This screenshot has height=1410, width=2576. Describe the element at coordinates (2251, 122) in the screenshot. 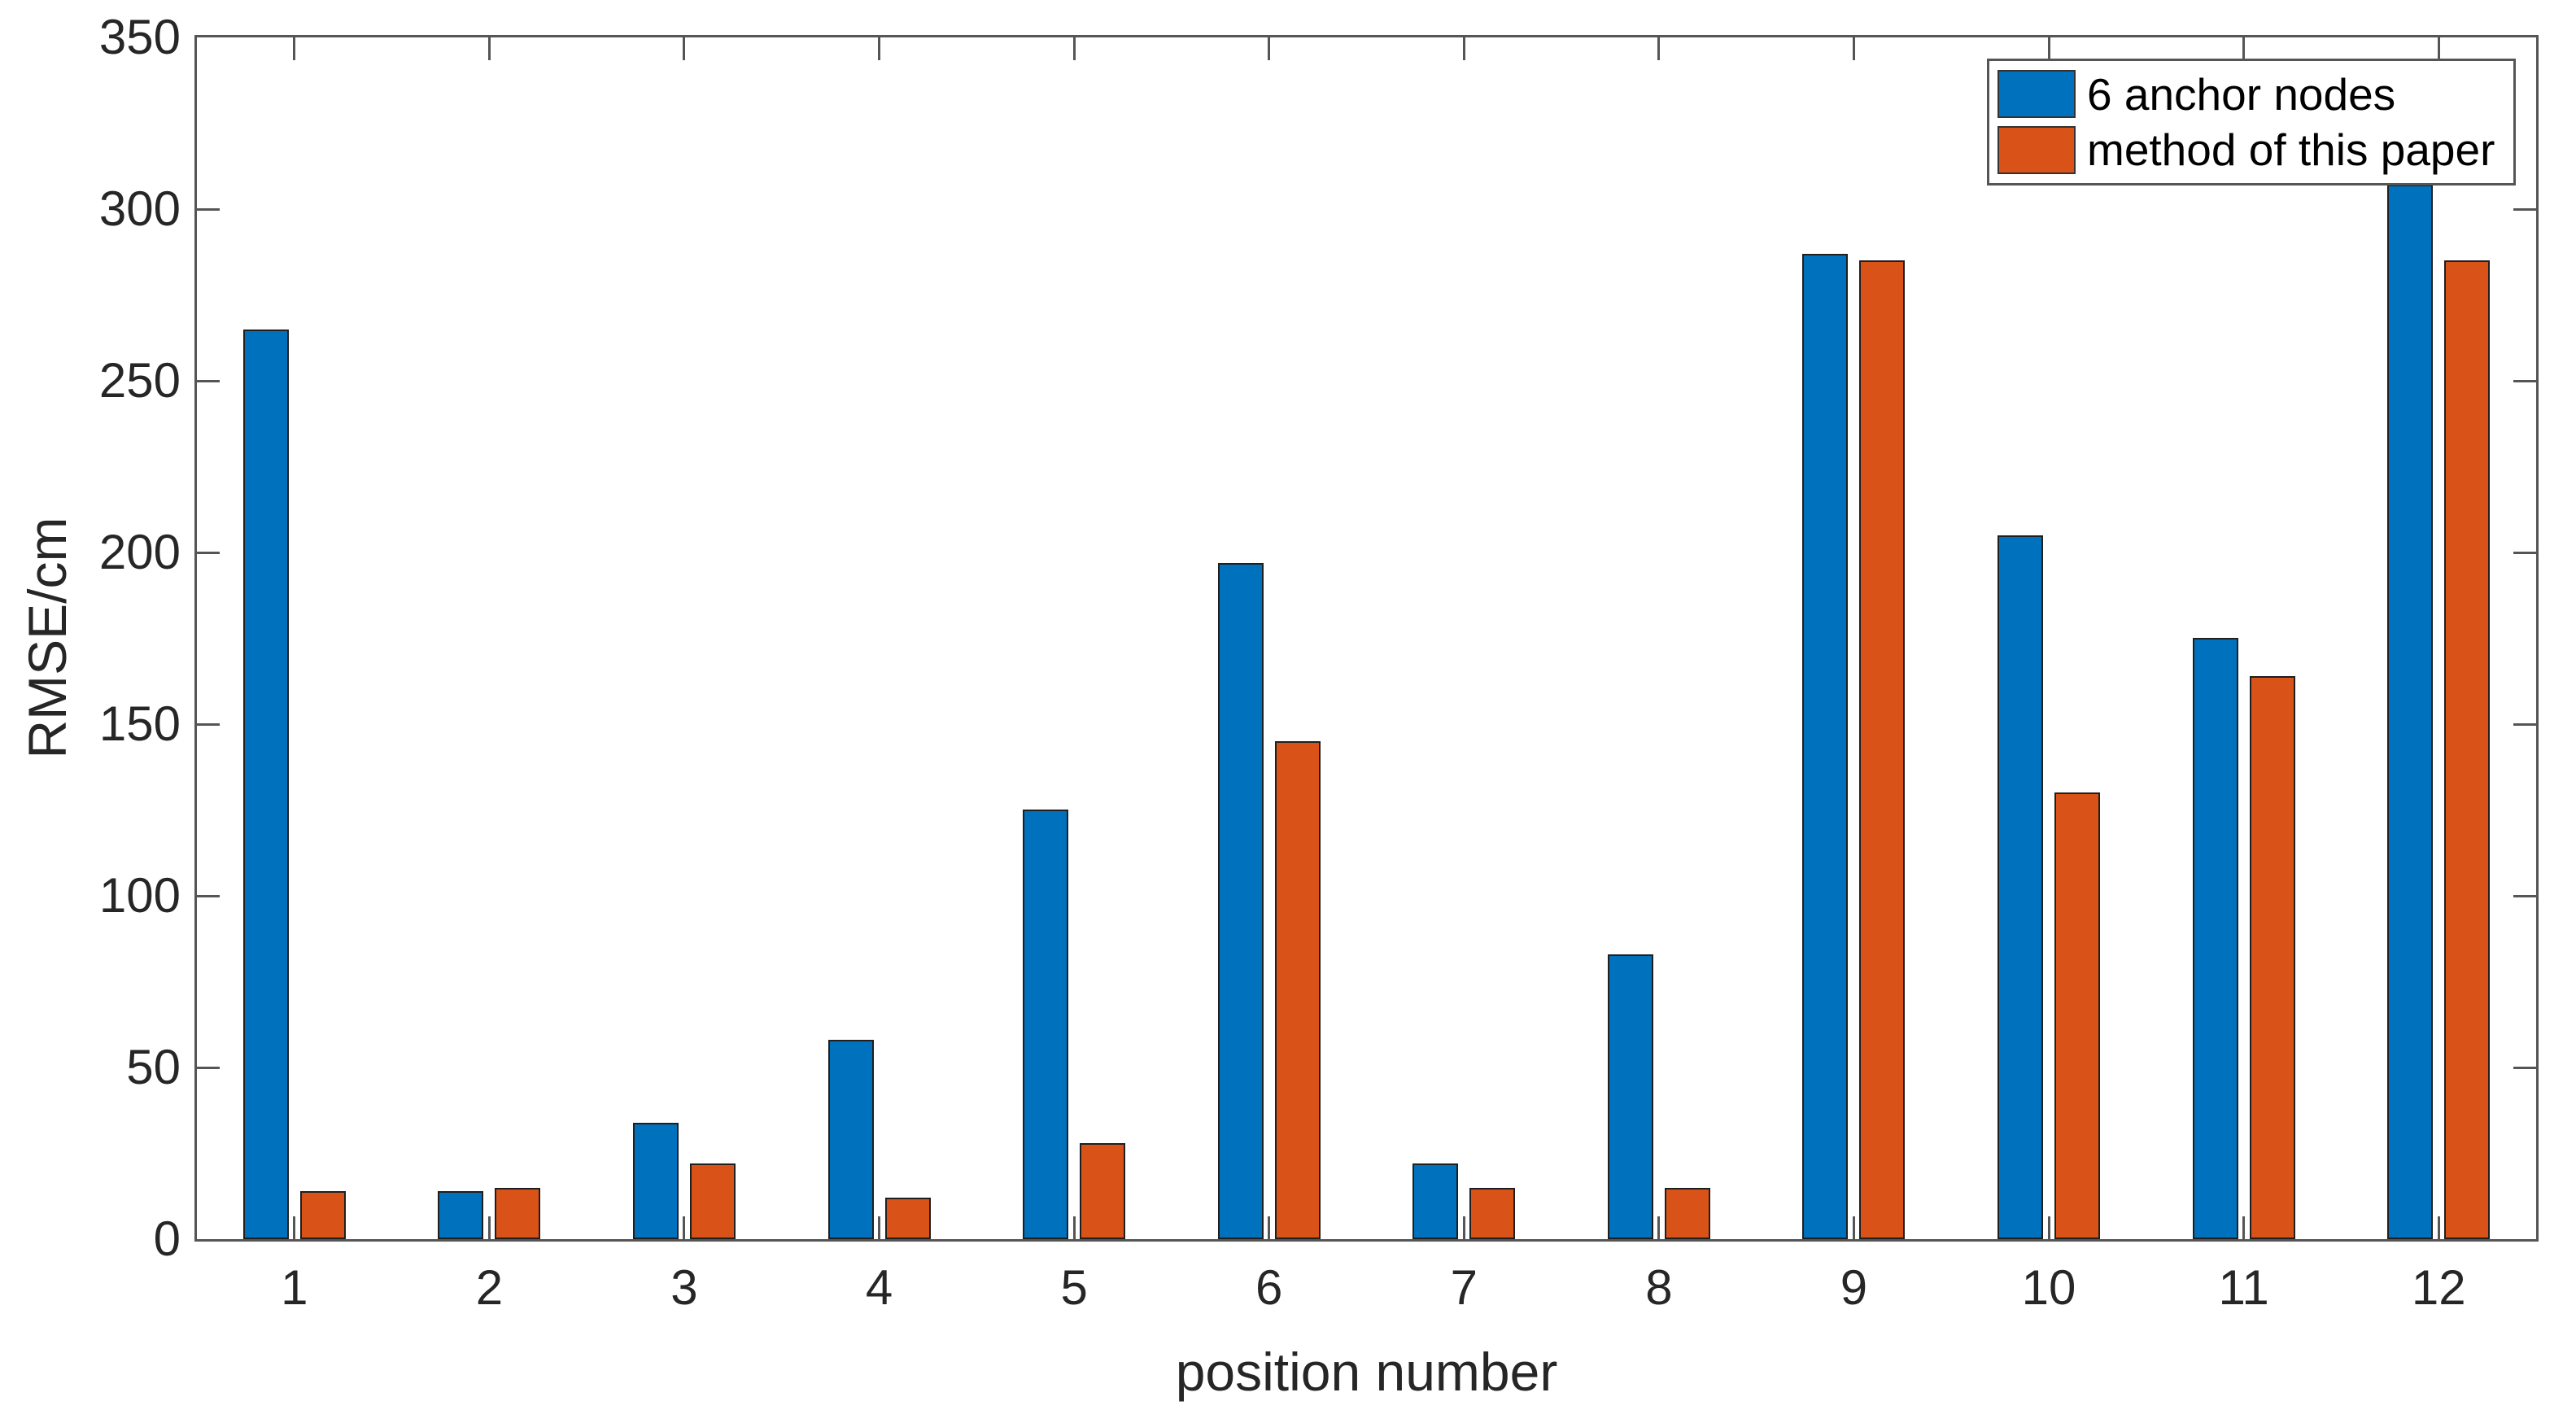

I see `legend: 6 anchor nodes method of this paper` at that location.